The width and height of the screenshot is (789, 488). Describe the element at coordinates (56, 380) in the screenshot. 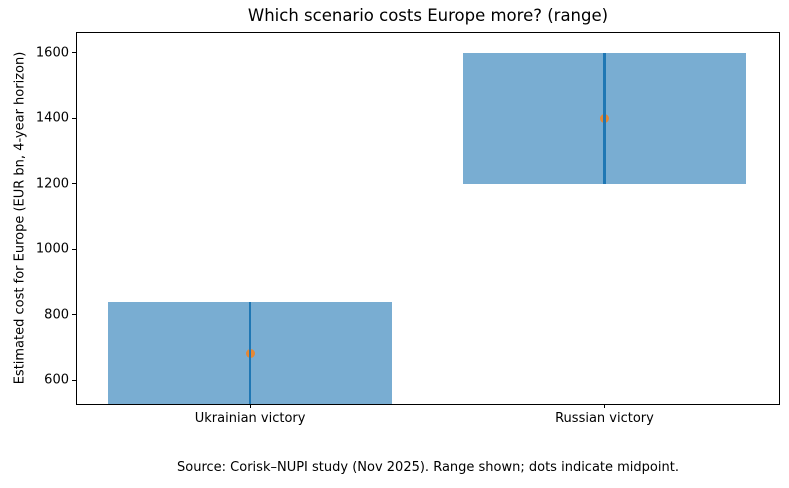

I see `y-tick-label: 600` at that location.